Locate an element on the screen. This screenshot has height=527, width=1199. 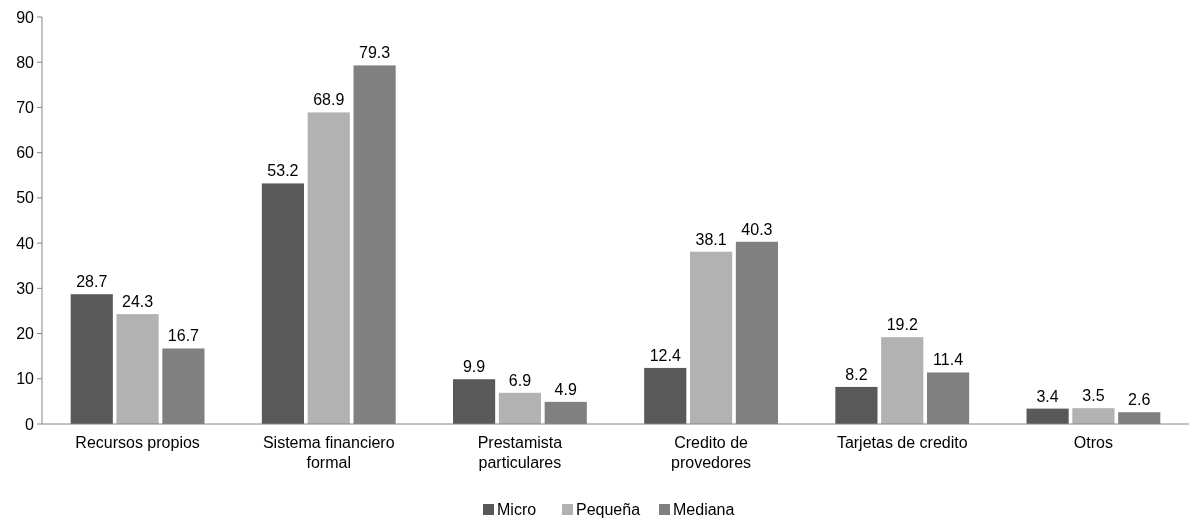
legend-label: Micro is located at coordinates (517, 509).